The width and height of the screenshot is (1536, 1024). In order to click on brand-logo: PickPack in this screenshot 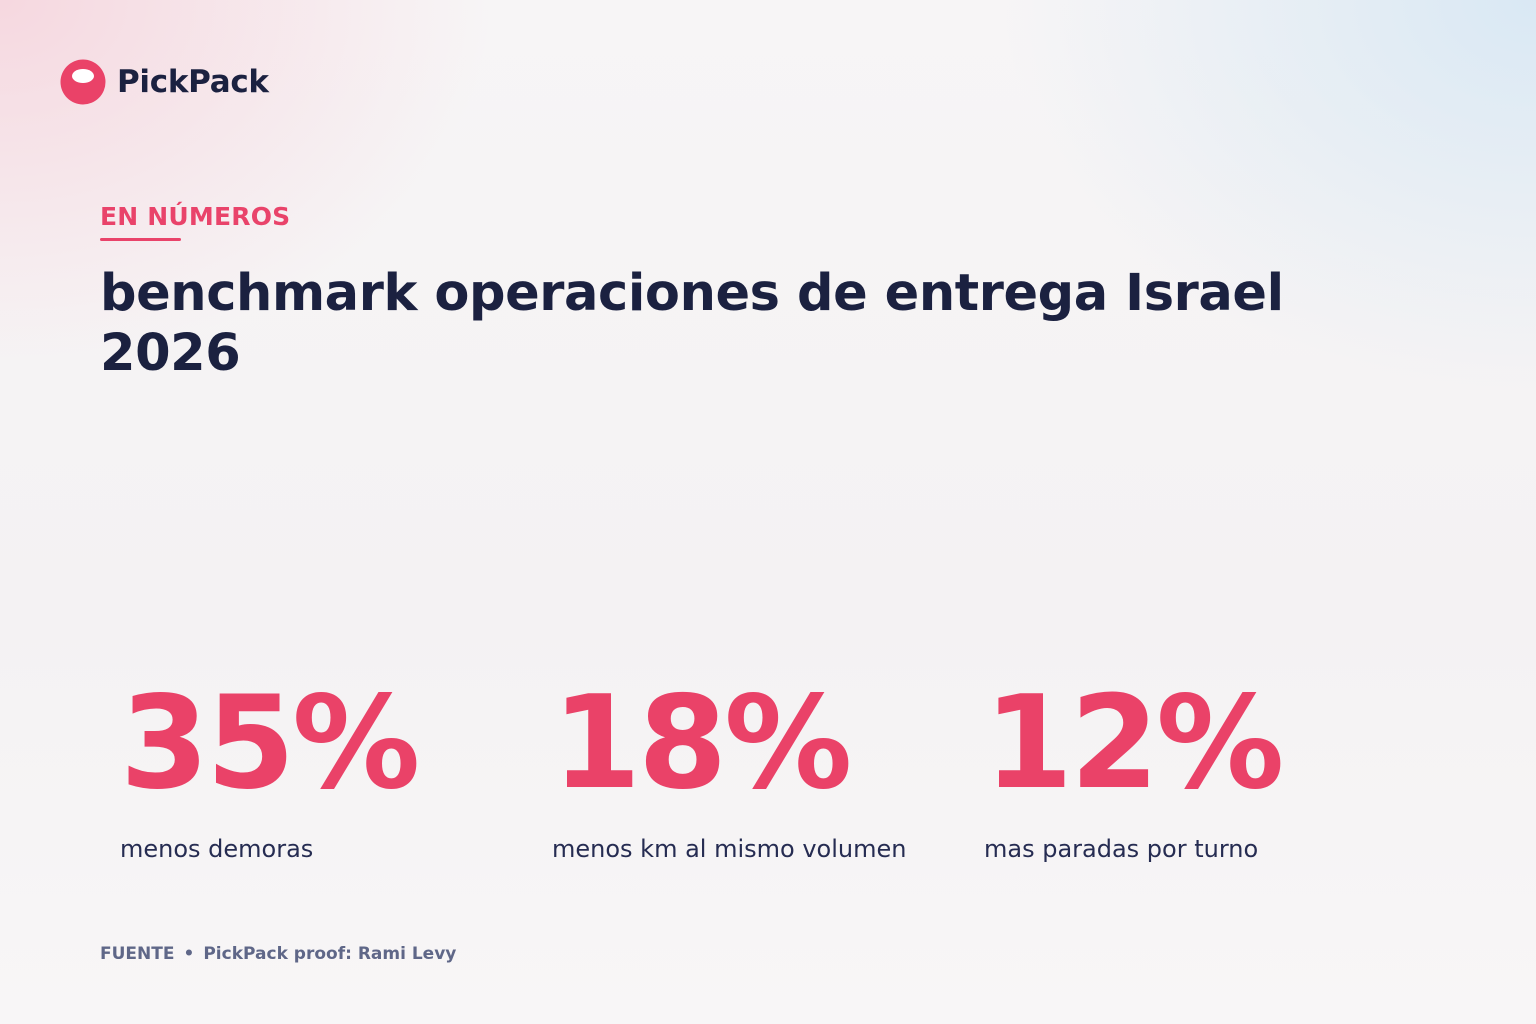, I will do `click(164, 82)`.